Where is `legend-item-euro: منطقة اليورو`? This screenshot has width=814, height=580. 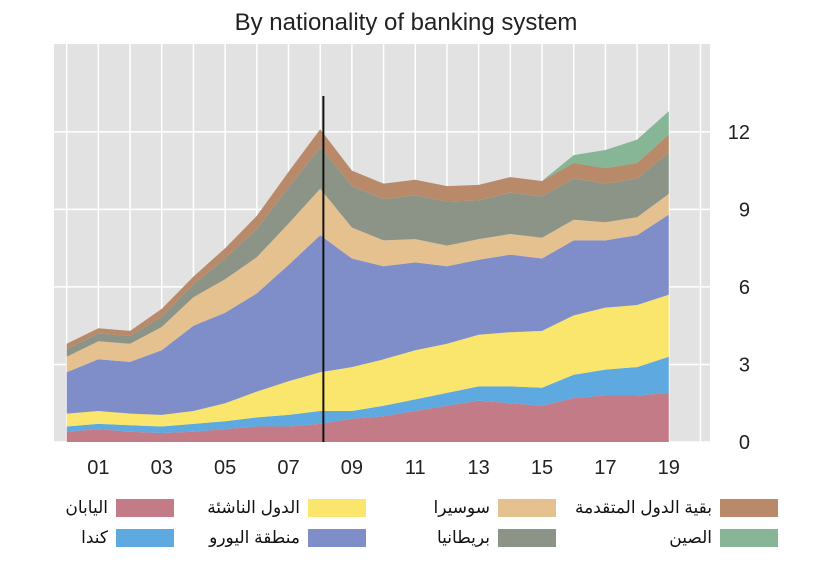 legend-item-euro: منطقة اليورو is located at coordinates (287, 538).